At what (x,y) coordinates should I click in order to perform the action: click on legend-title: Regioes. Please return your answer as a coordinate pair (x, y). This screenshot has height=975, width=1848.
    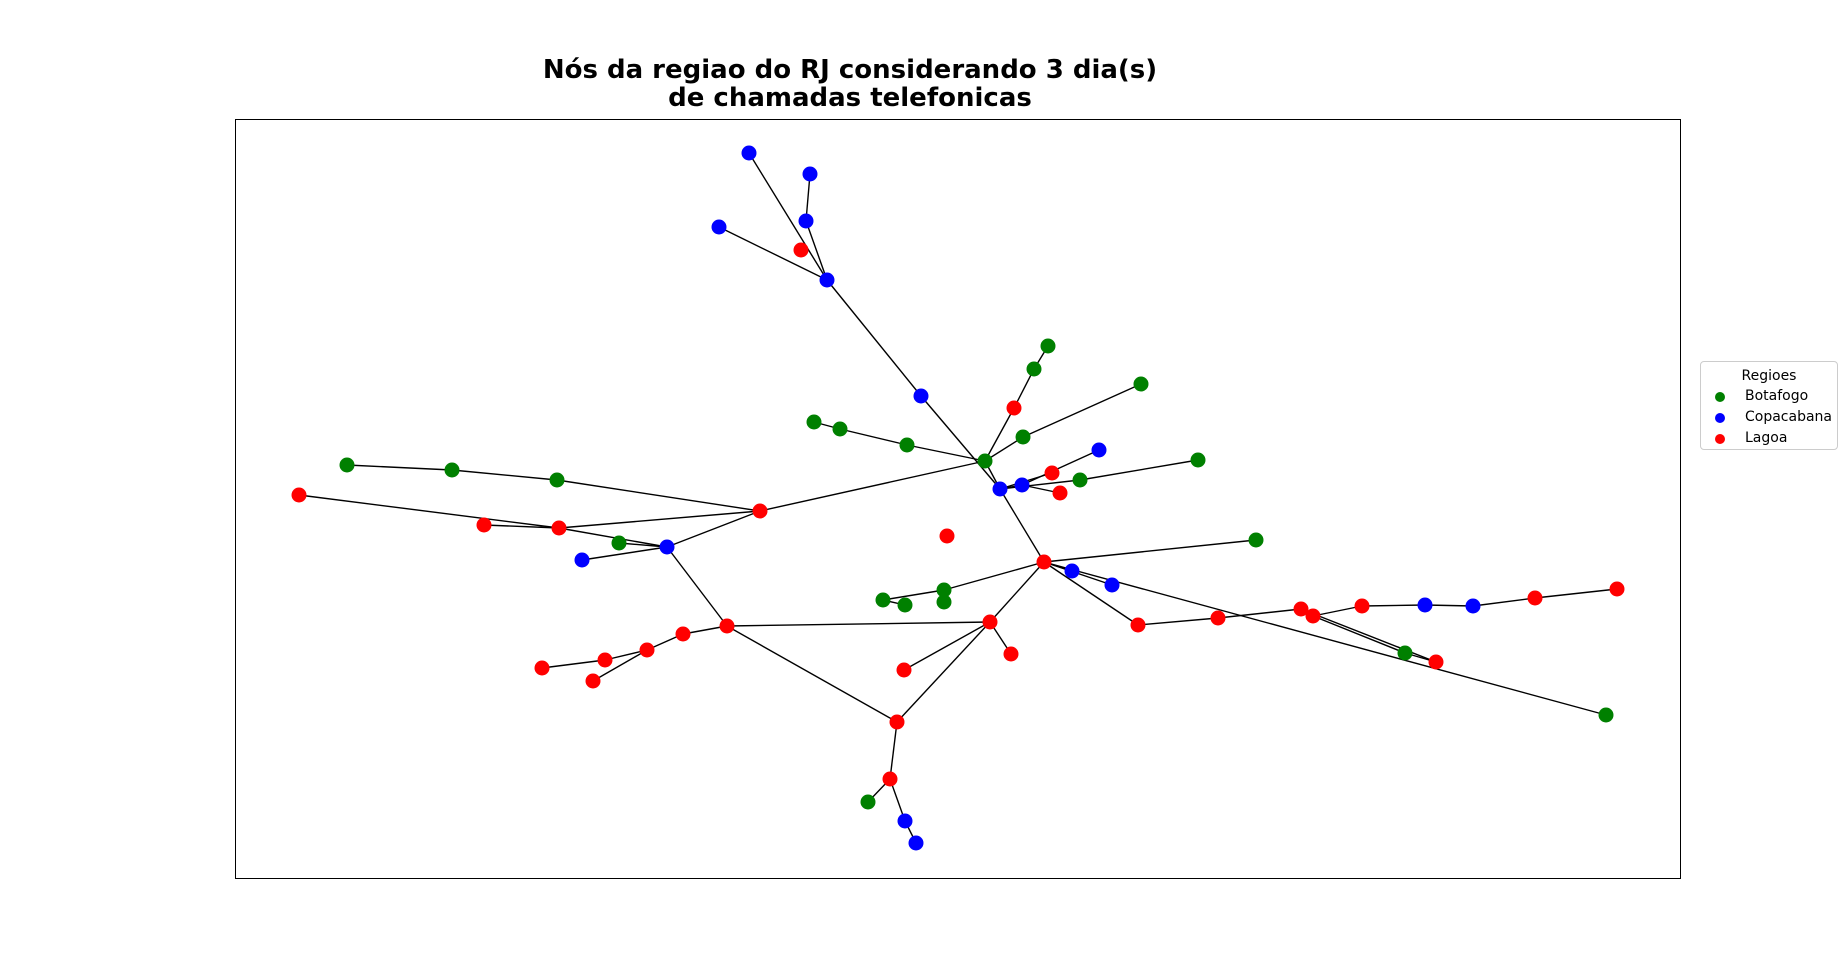
    Looking at the image, I should click on (1769, 376).